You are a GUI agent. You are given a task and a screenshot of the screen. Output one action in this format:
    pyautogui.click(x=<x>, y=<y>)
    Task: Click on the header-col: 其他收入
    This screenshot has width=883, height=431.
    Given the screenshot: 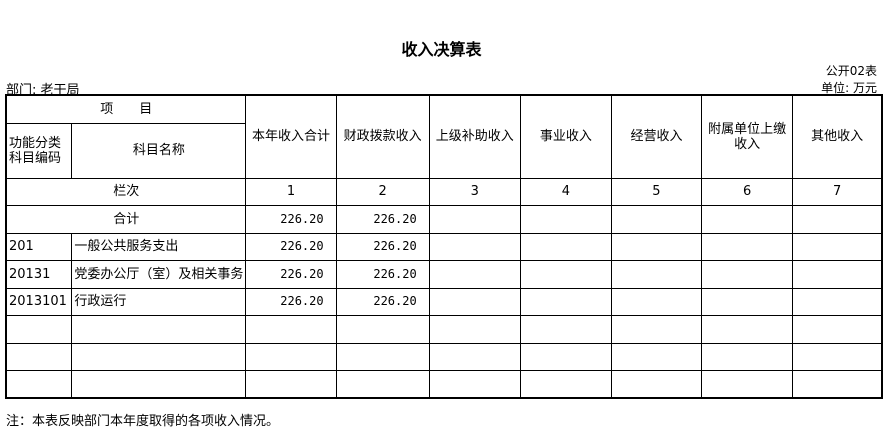 What is the action you would take?
    pyautogui.click(x=837, y=136)
    